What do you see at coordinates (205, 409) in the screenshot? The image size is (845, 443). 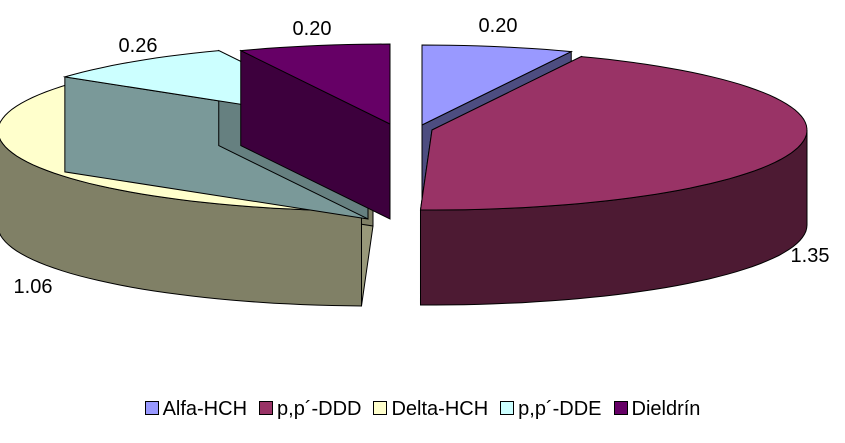 I see `legend-label: Alfa-HCH` at bounding box center [205, 409].